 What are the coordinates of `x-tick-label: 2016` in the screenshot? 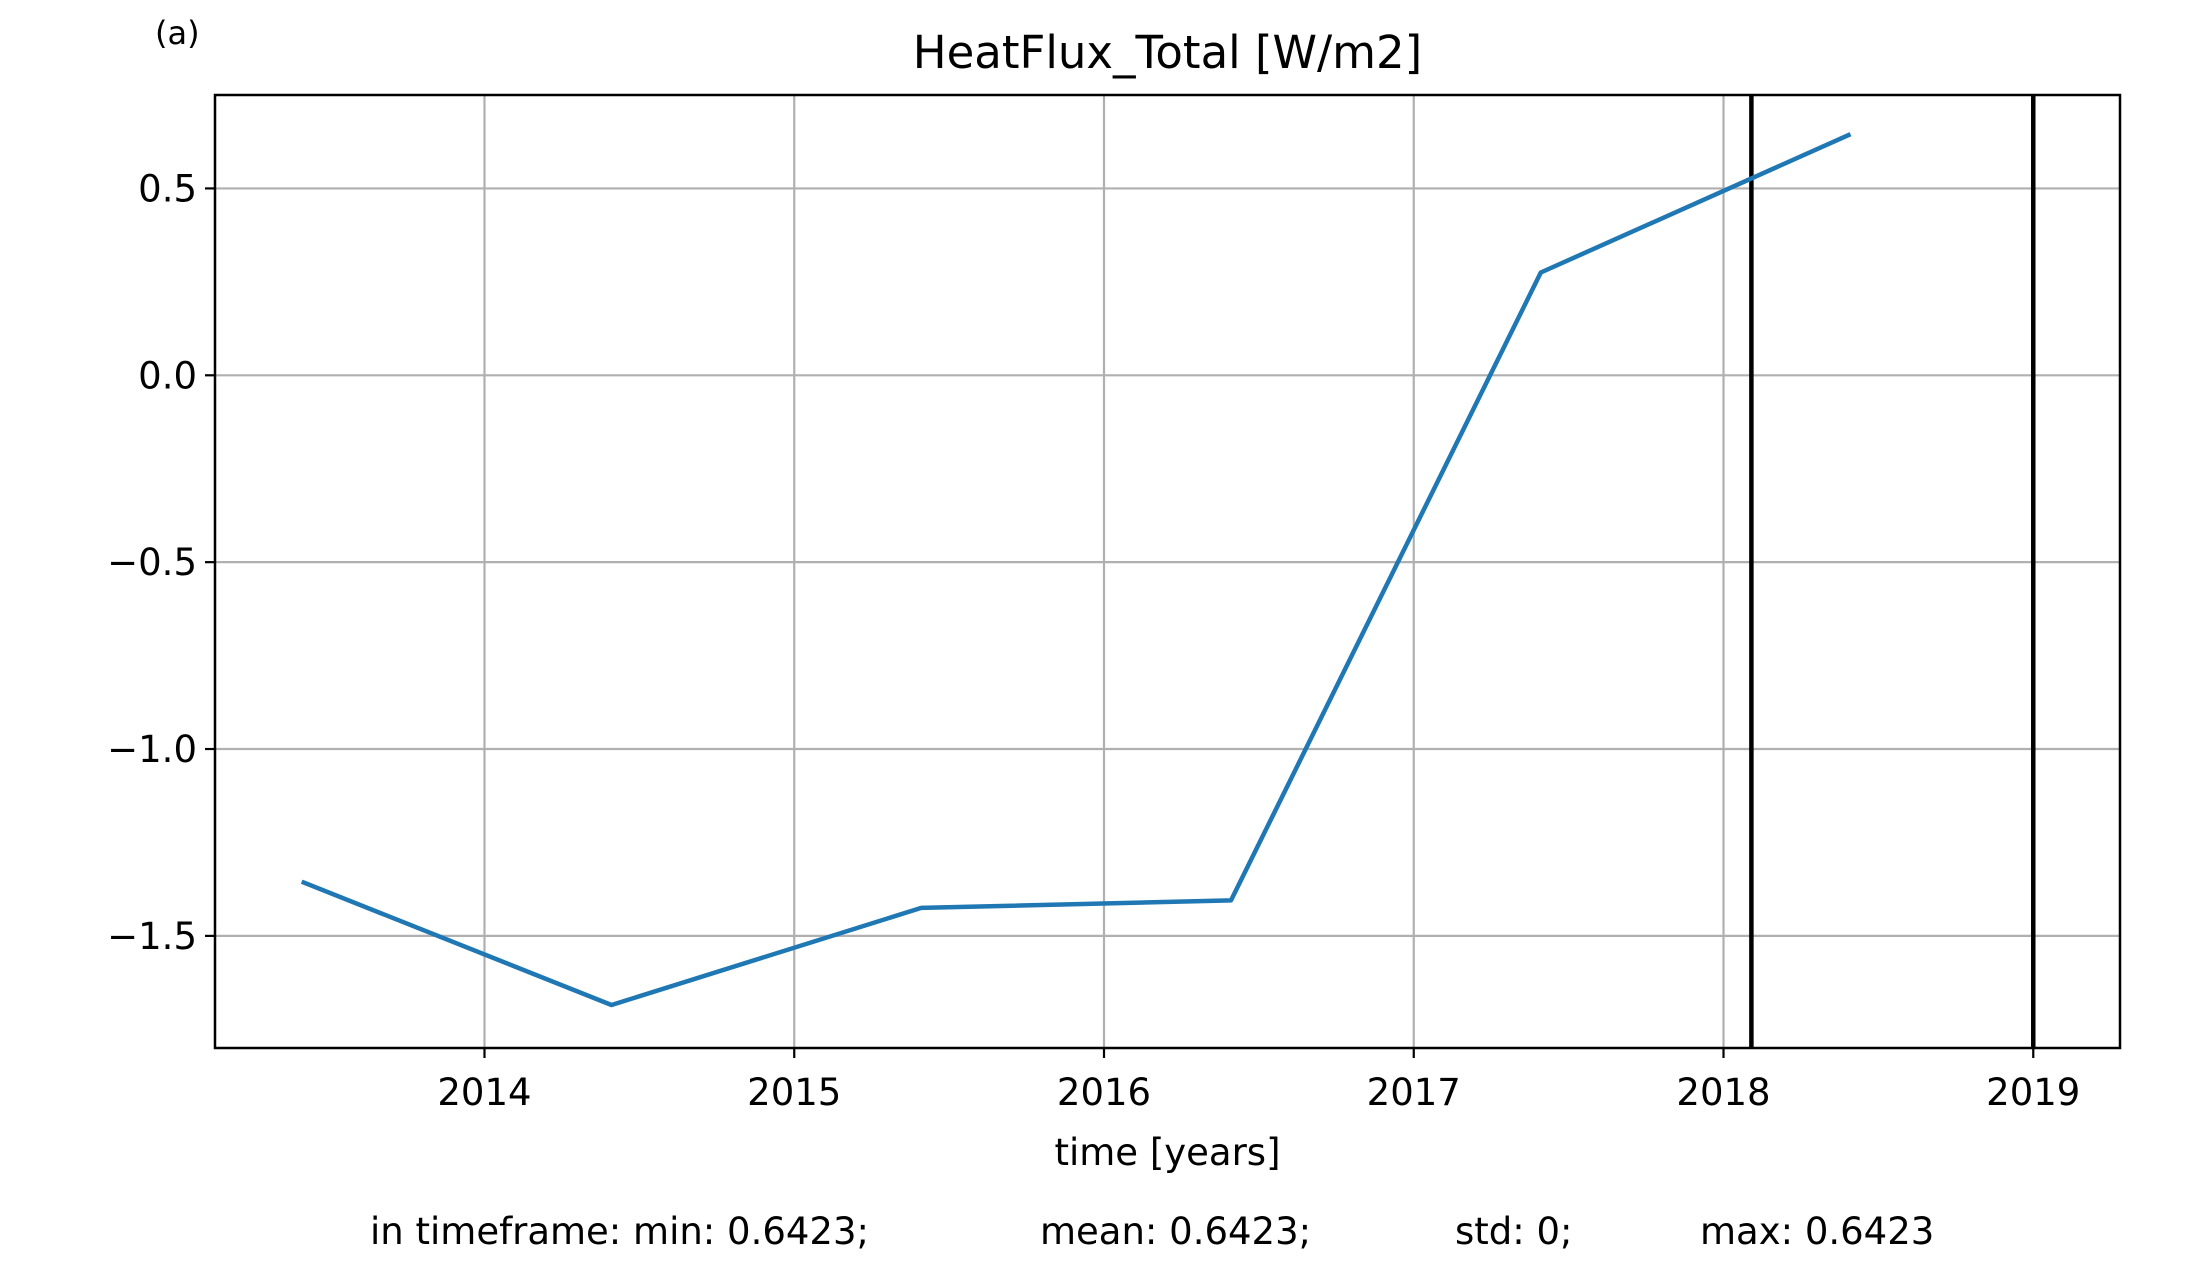 It's located at (1104, 1092).